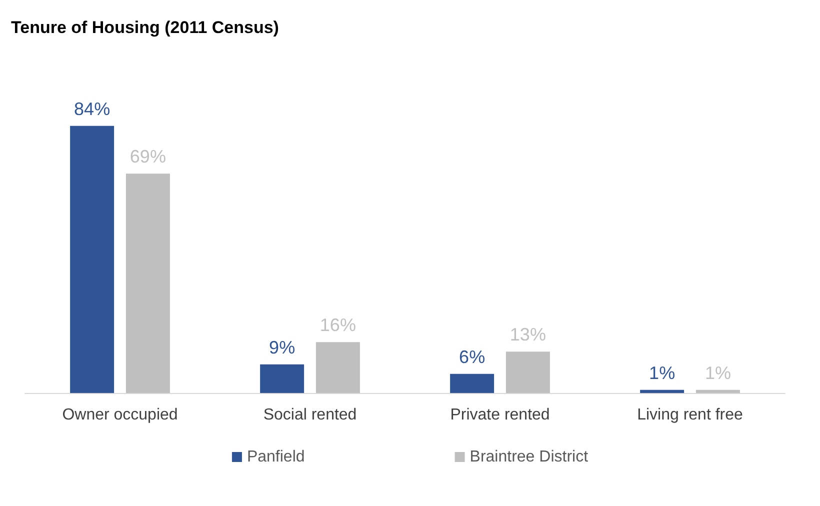  Describe the element at coordinates (275, 457) in the screenshot. I see `legend-label: Panfield` at that location.